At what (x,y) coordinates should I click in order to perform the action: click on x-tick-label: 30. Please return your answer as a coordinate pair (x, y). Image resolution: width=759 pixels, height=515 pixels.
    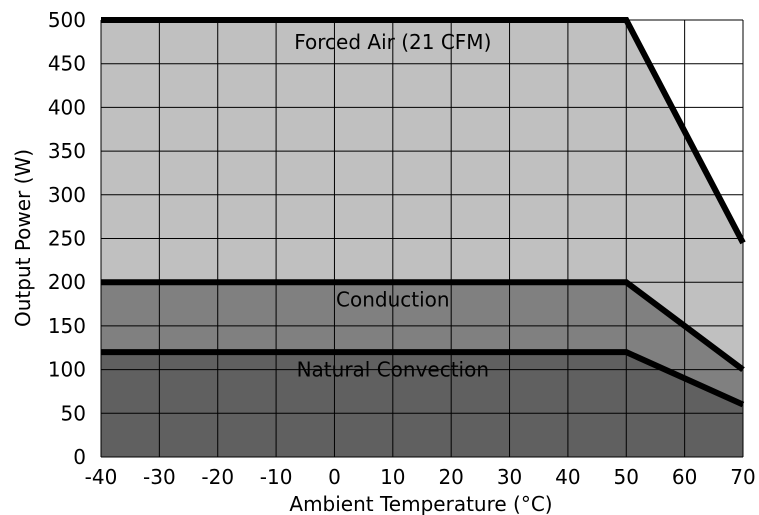
    Looking at the image, I should click on (509, 477).